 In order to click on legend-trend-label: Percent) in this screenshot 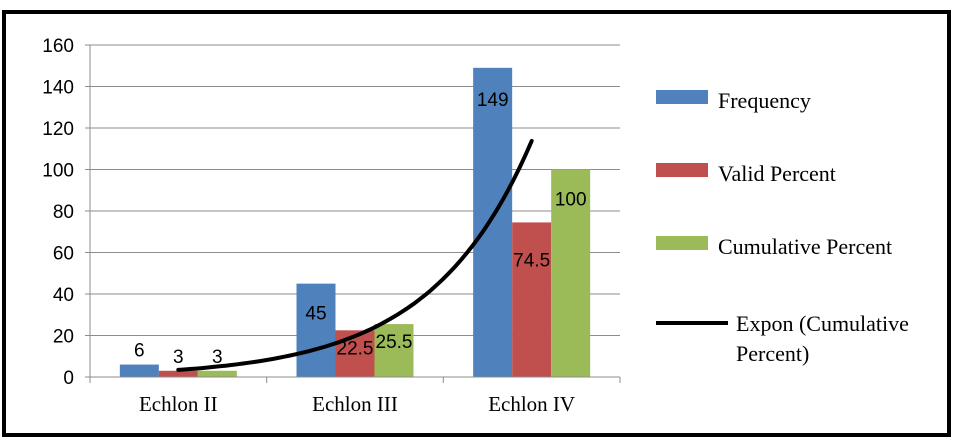, I will do `click(772, 353)`.